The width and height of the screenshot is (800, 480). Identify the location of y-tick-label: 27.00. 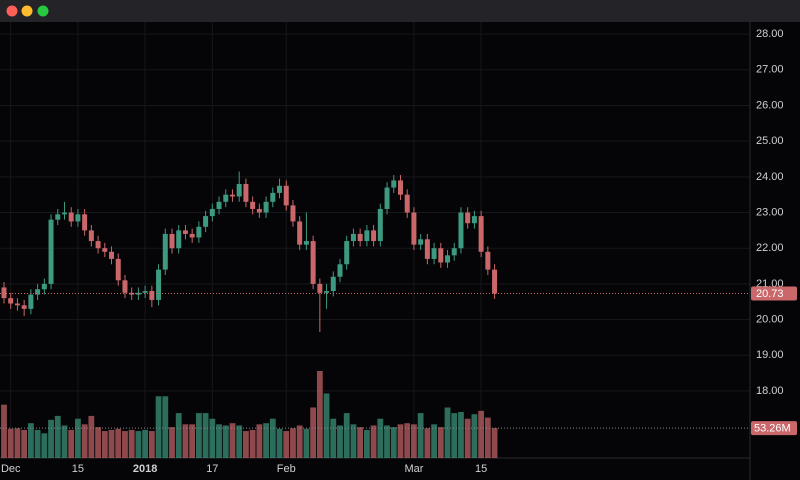
(770, 70).